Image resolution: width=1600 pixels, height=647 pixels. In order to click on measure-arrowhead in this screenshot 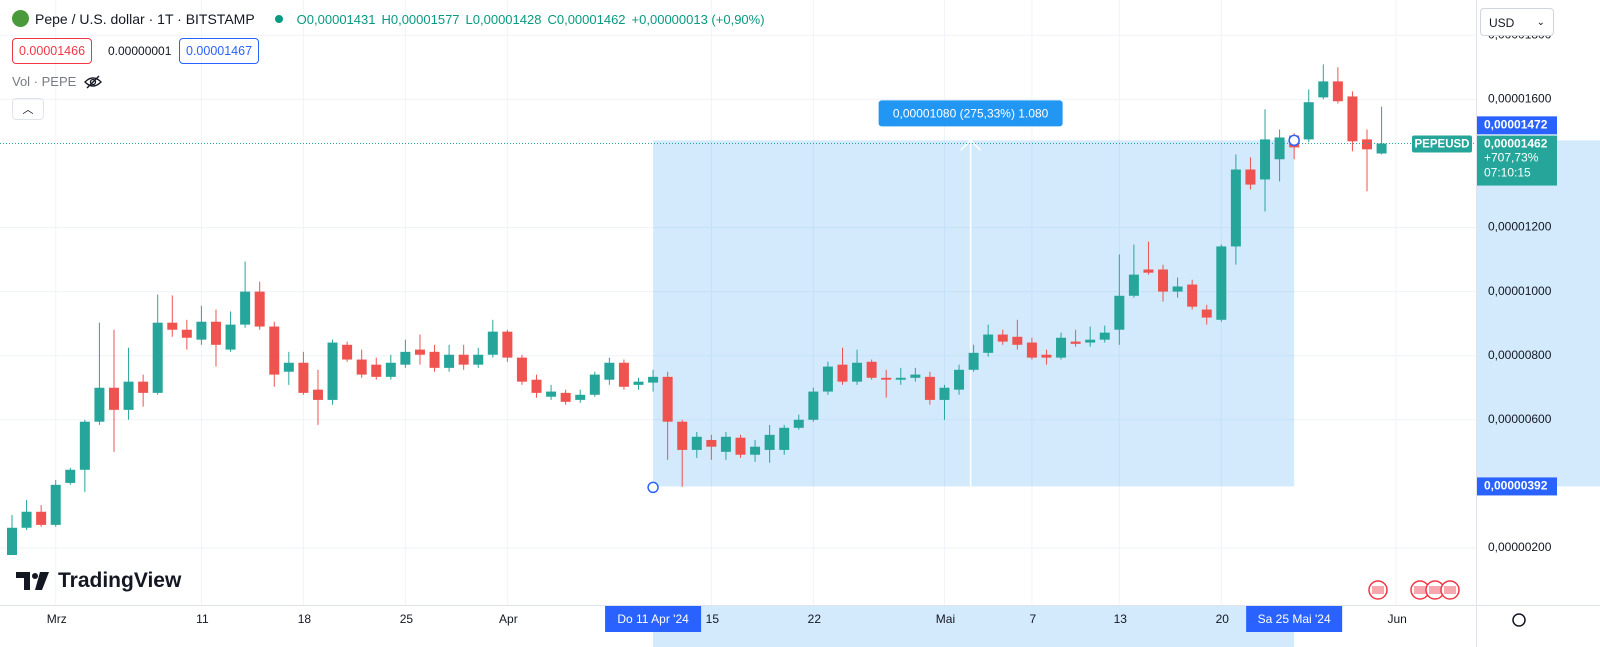, I will do `click(971, 145)`.